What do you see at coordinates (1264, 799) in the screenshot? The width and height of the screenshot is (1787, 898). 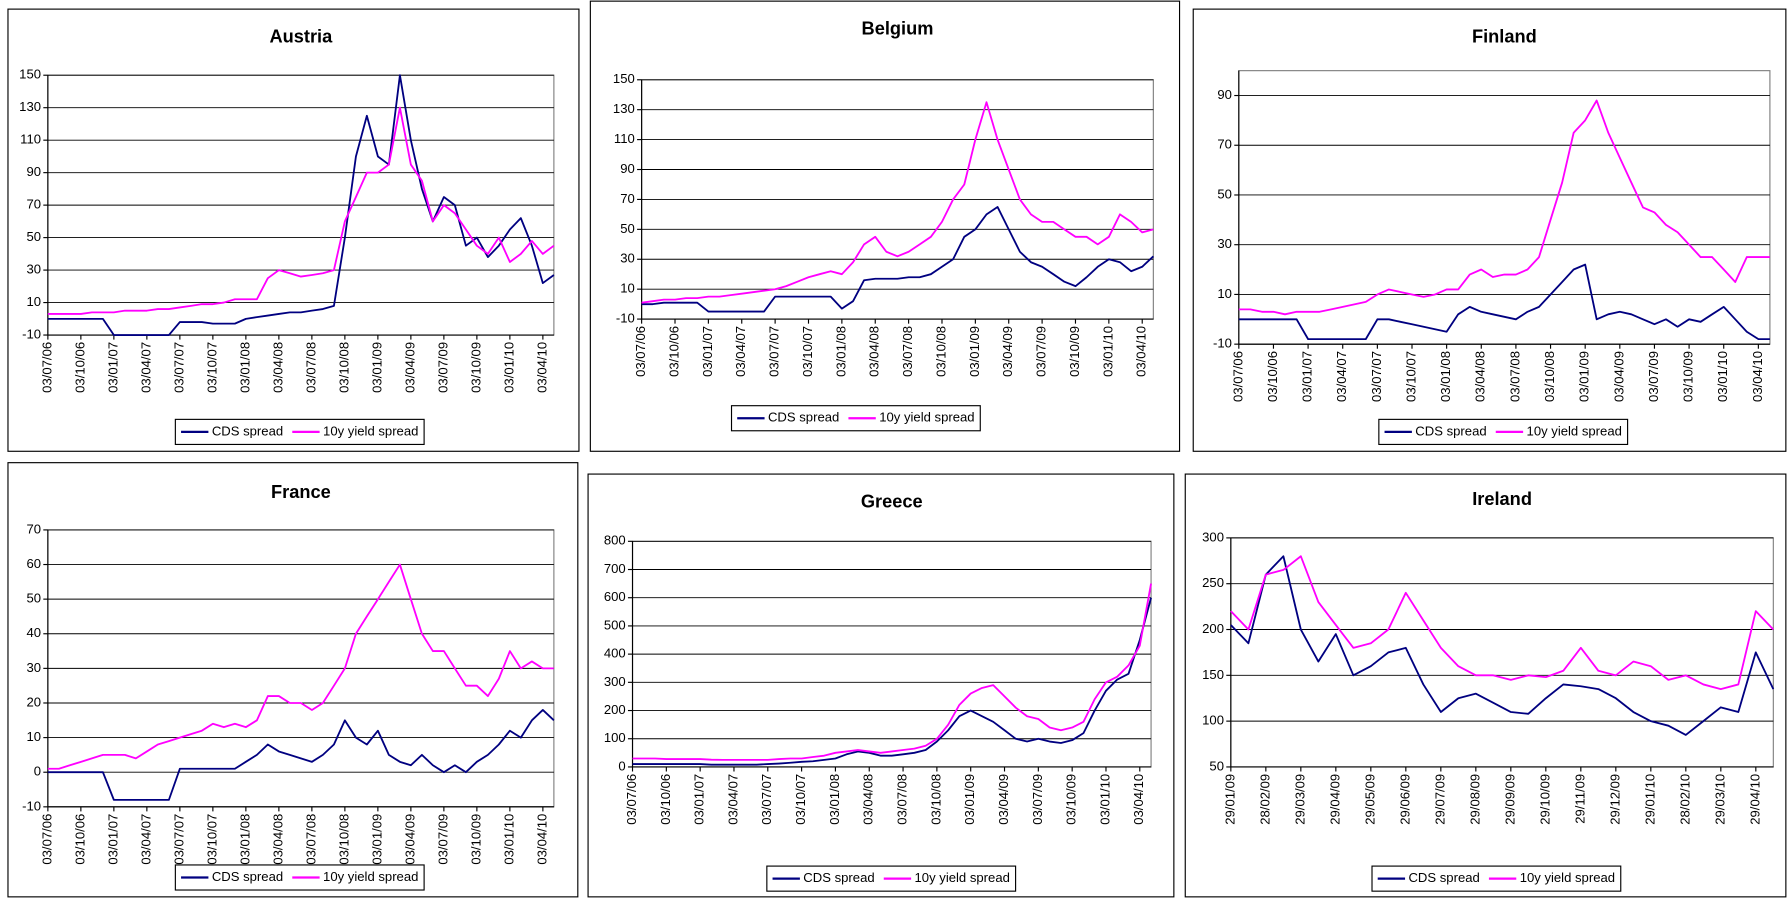 I see `x-tick-label: 28/02/09` at bounding box center [1264, 799].